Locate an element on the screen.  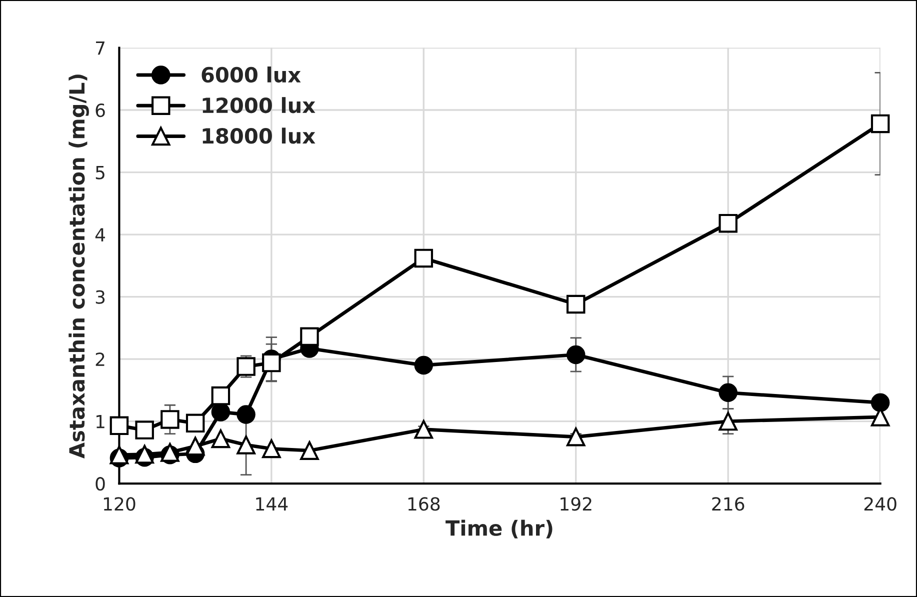
y-tick-label: 0 is located at coordinates (100, 484).